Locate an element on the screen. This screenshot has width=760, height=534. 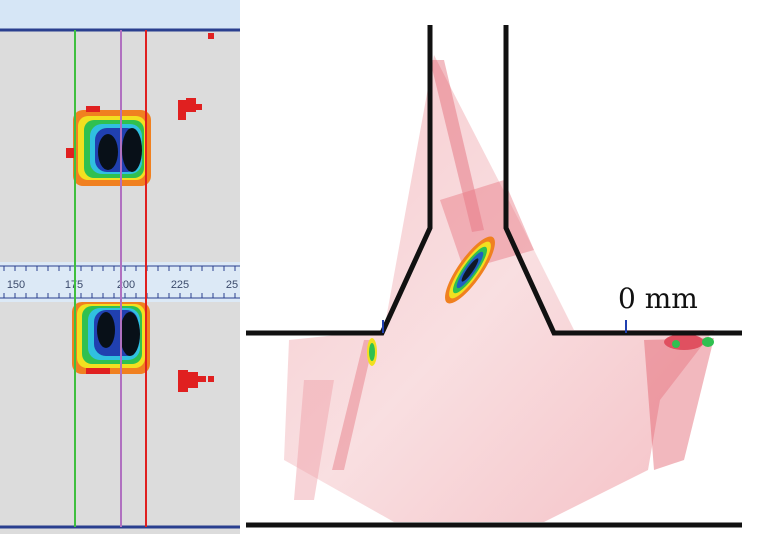
cscan-header is located at coordinates (120, 15).